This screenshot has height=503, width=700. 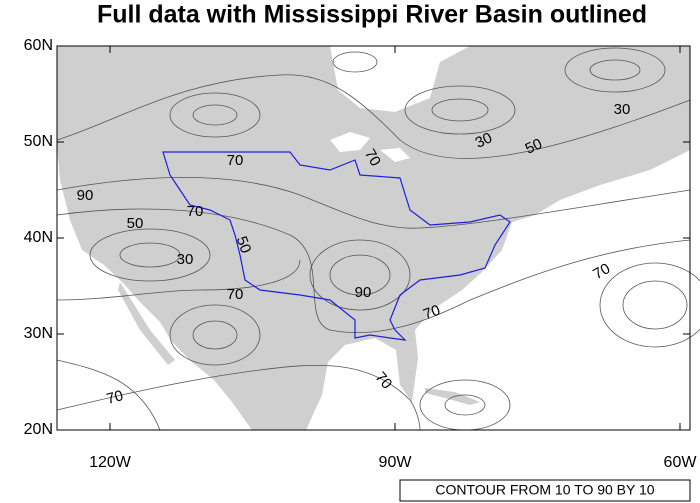 I want to click on cuba, so click(x=452, y=396).